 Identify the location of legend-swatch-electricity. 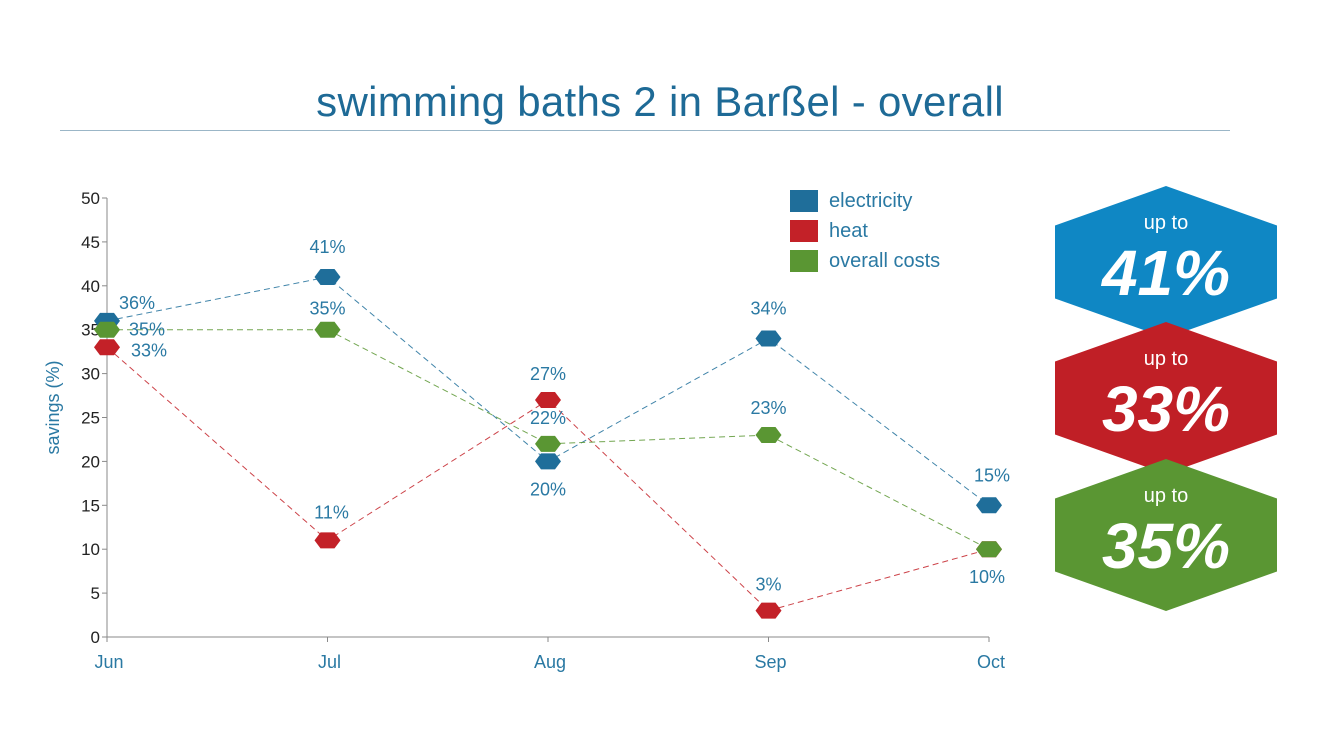
(804, 201).